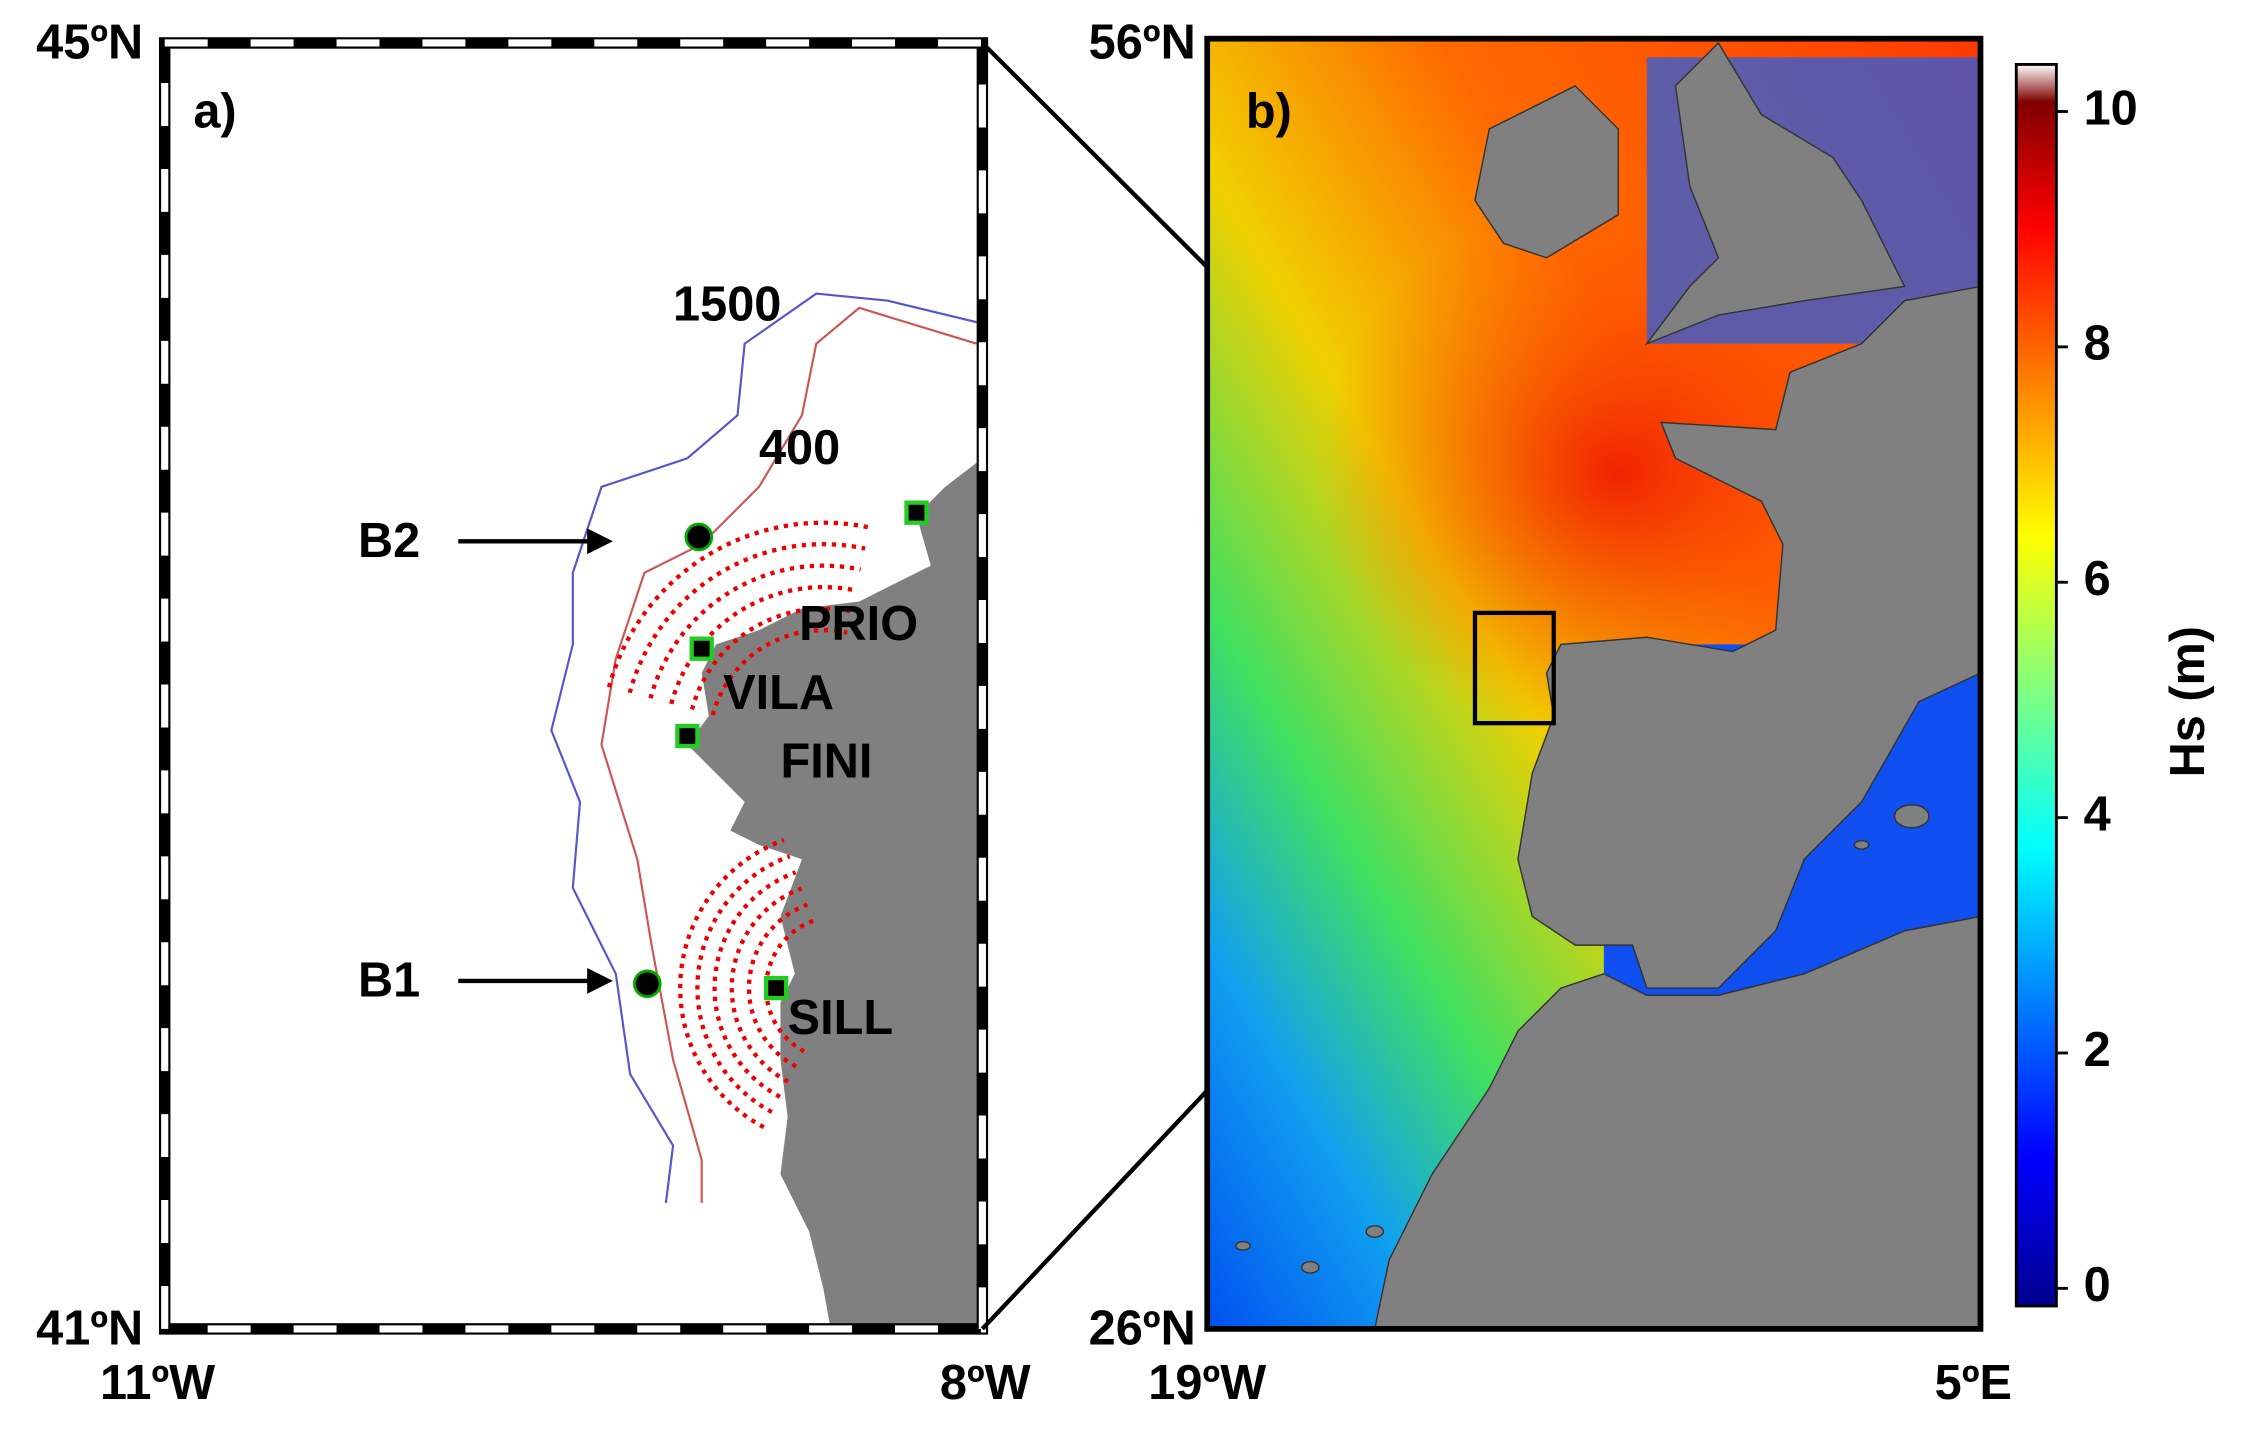  I want to click on station-label: PRIO, so click(858, 624).